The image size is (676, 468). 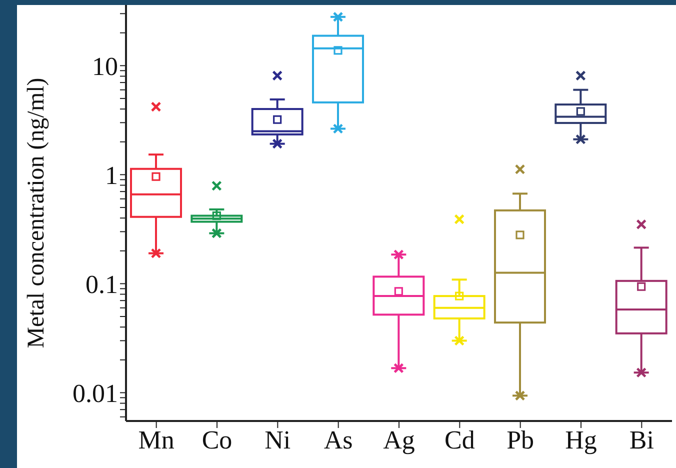 I want to click on x-tick-label: Bi, so click(x=641, y=439).